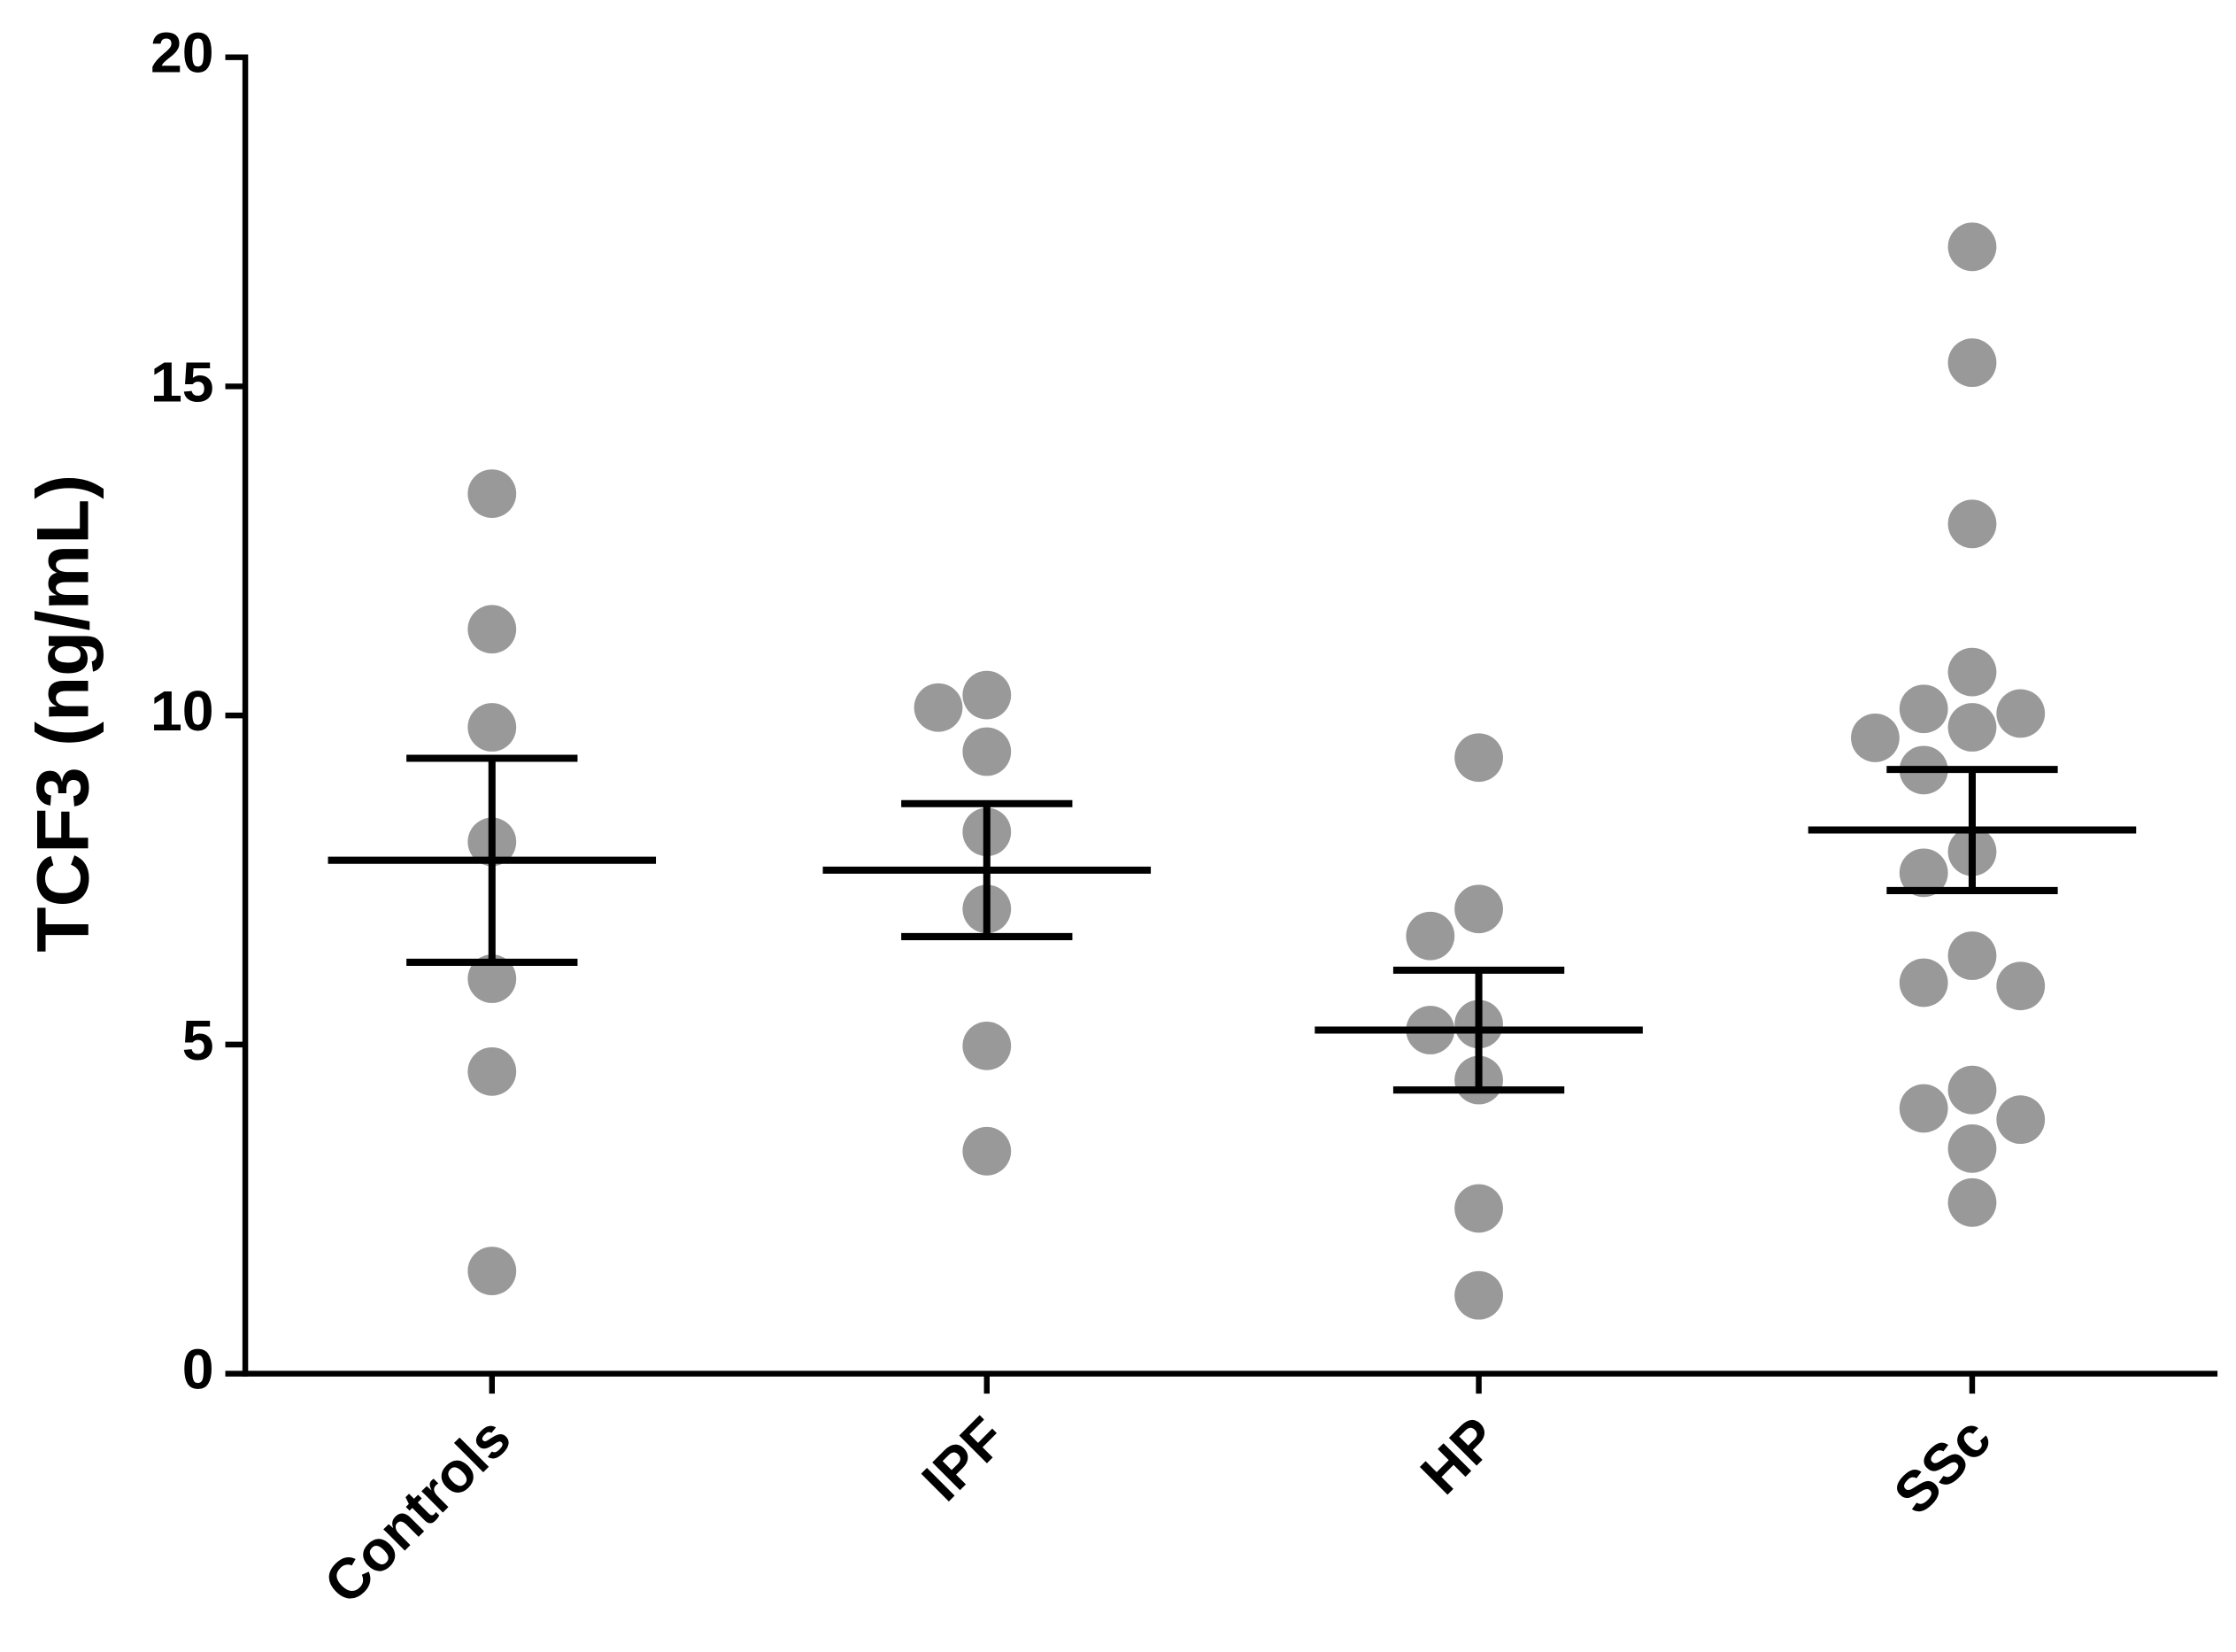 The image size is (2236, 1652). Describe the element at coordinates (1942, 1465) in the screenshot. I see `x-tick-label: SSc` at that location.